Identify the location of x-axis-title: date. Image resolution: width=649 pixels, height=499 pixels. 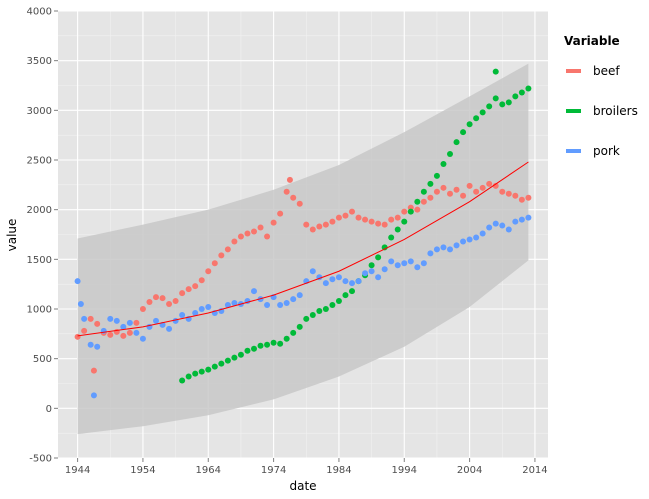
(302, 486).